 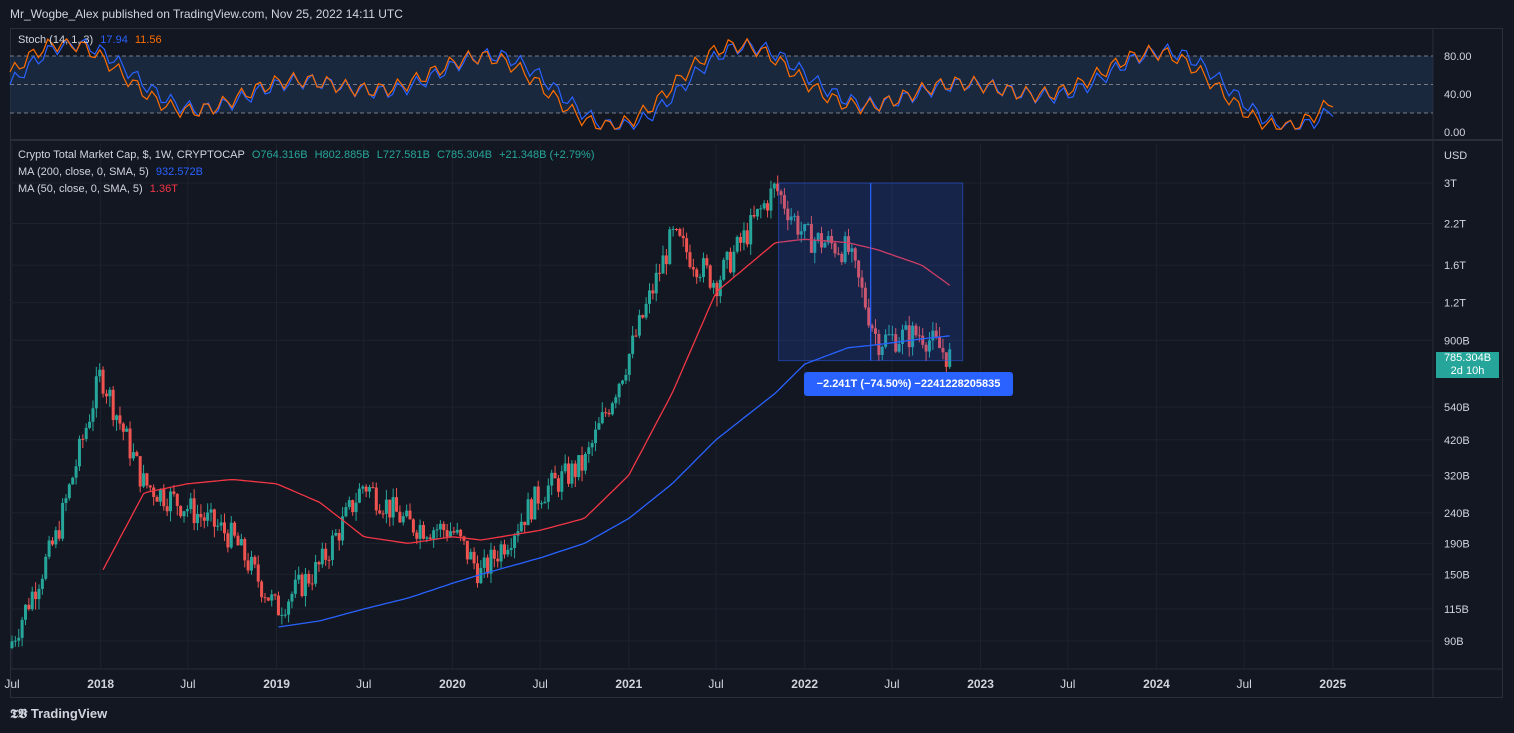 What do you see at coordinates (671, 84) in the screenshot?
I see `stoch-d-line` at bounding box center [671, 84].